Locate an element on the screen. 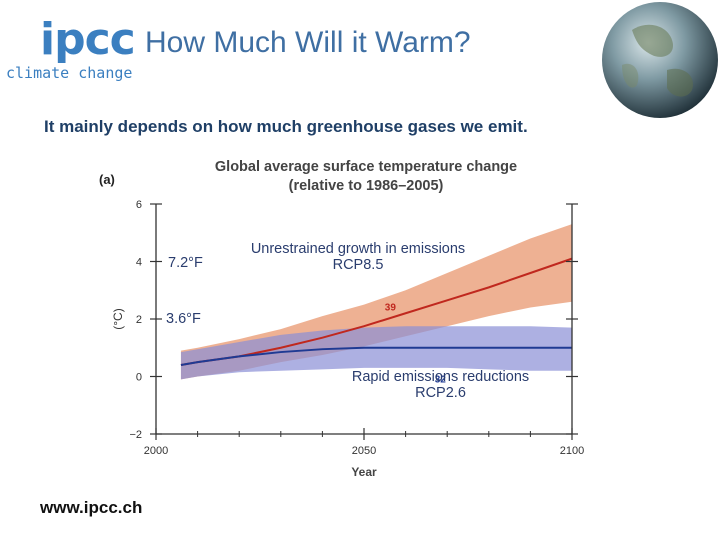 This screenshot has width=720, height=540. high-scenario-line2: RCP8.5 is located at coordinates (358, 265).